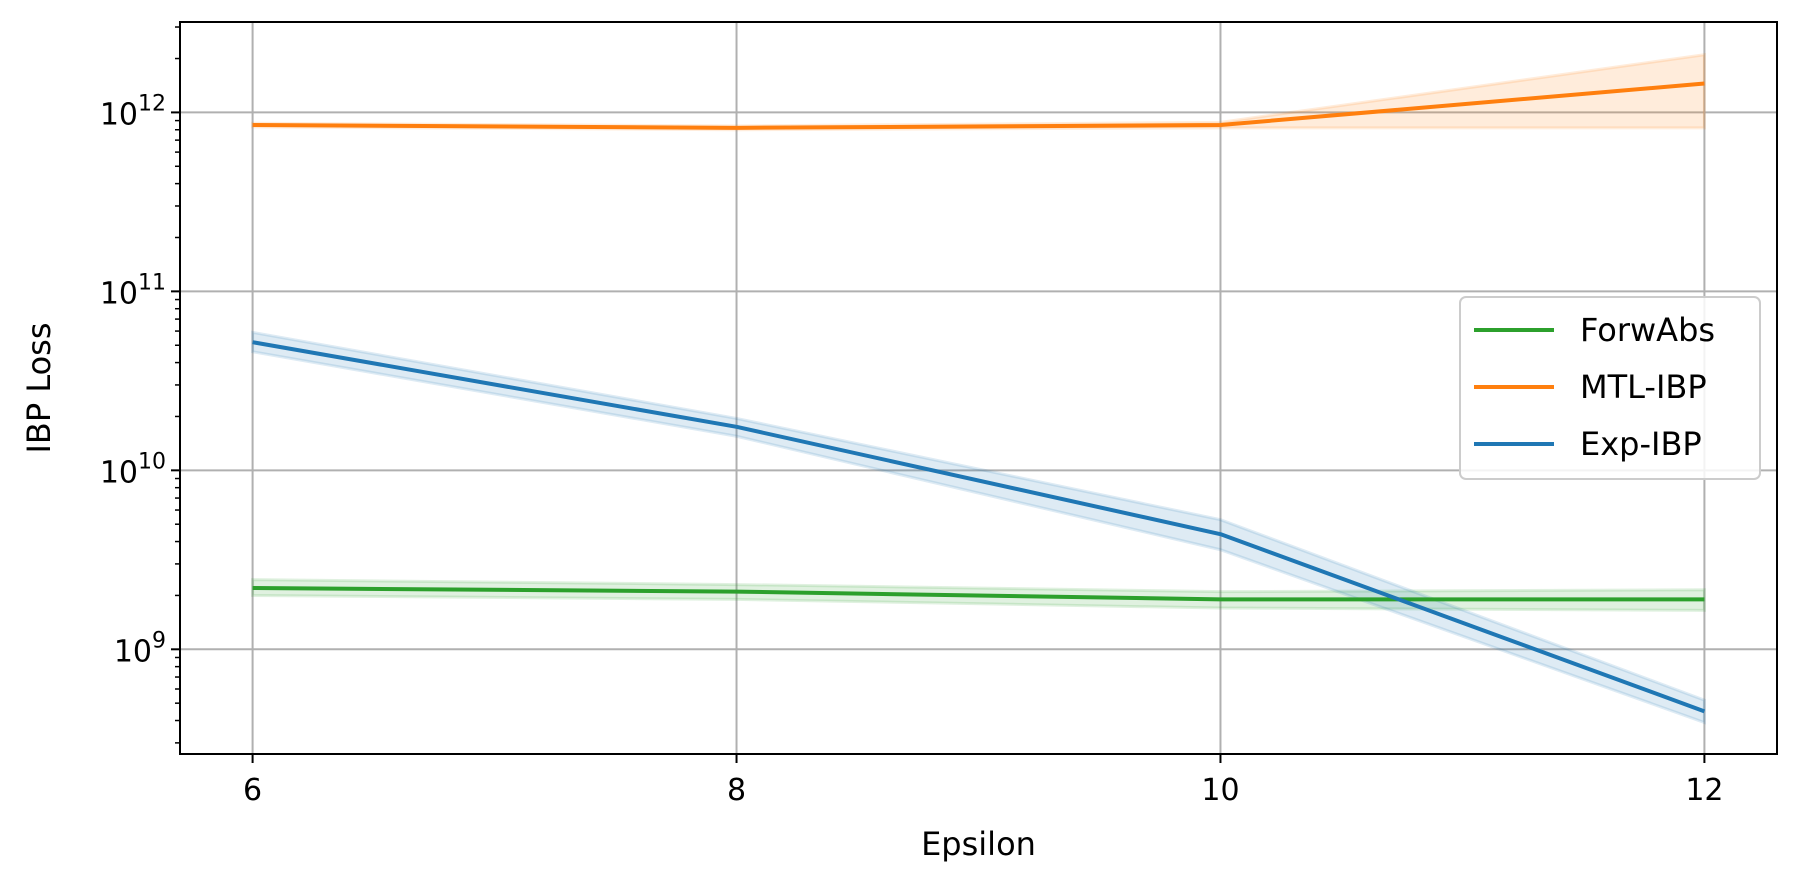 The width and height of the screenshot is (1800, 886). What do you see at coordinates (978, 105) in the screenshot?
I see `series-line-mtl-ibp` at bounding box center [978, 105].